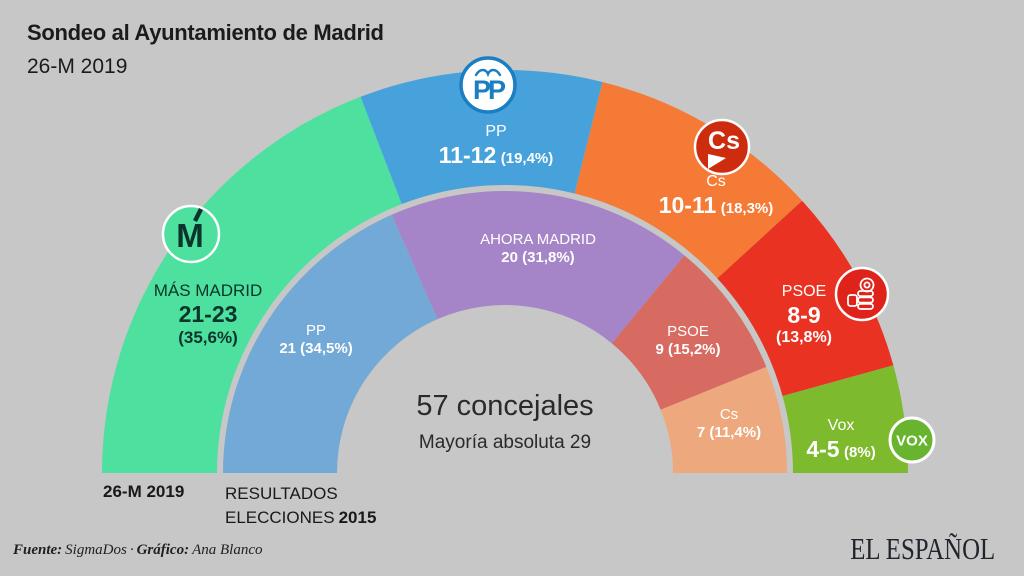  Describe the element at coordinates (205, 32) in the screenshot. I see `page-title: Sondeo al Ayuntamiento de Madrid` at that location.